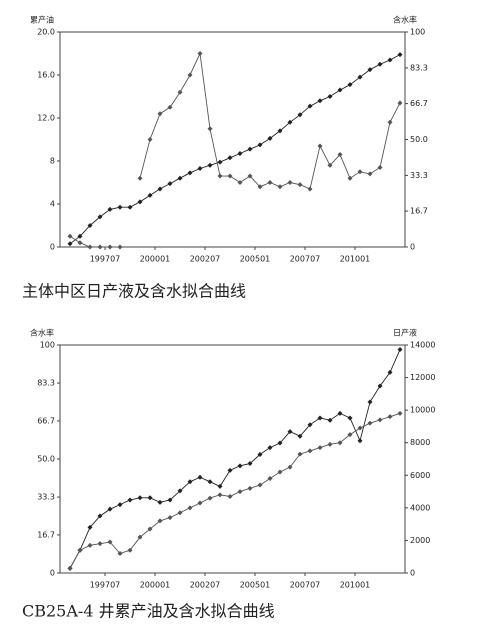 The height and width of the screenshot is (630, 480). I want to click on y2-tick-label: 66.7, so click(419, 103).